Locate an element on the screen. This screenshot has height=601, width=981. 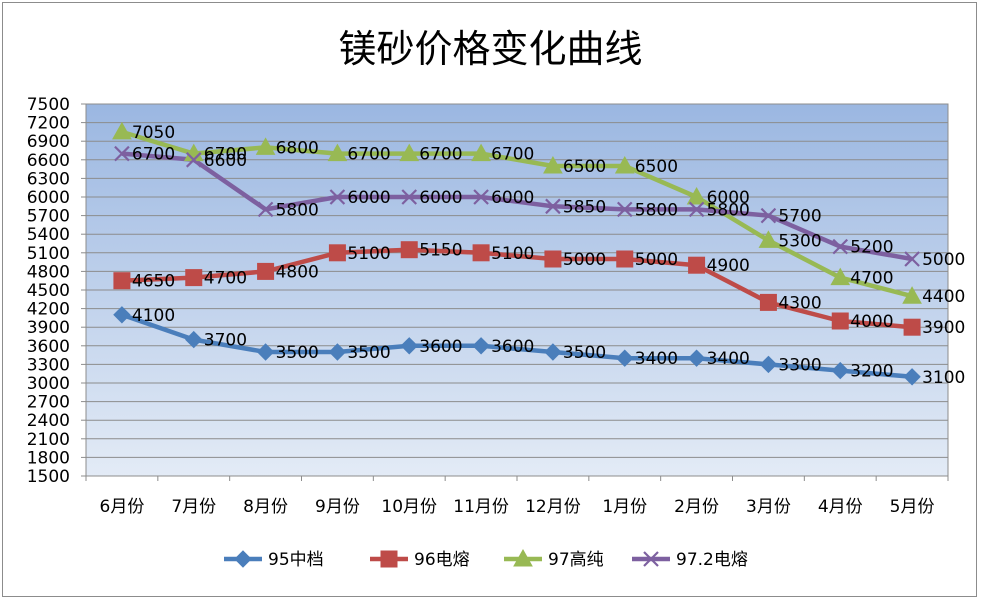
data-label: 3700 is located at coordinates (225, 341).